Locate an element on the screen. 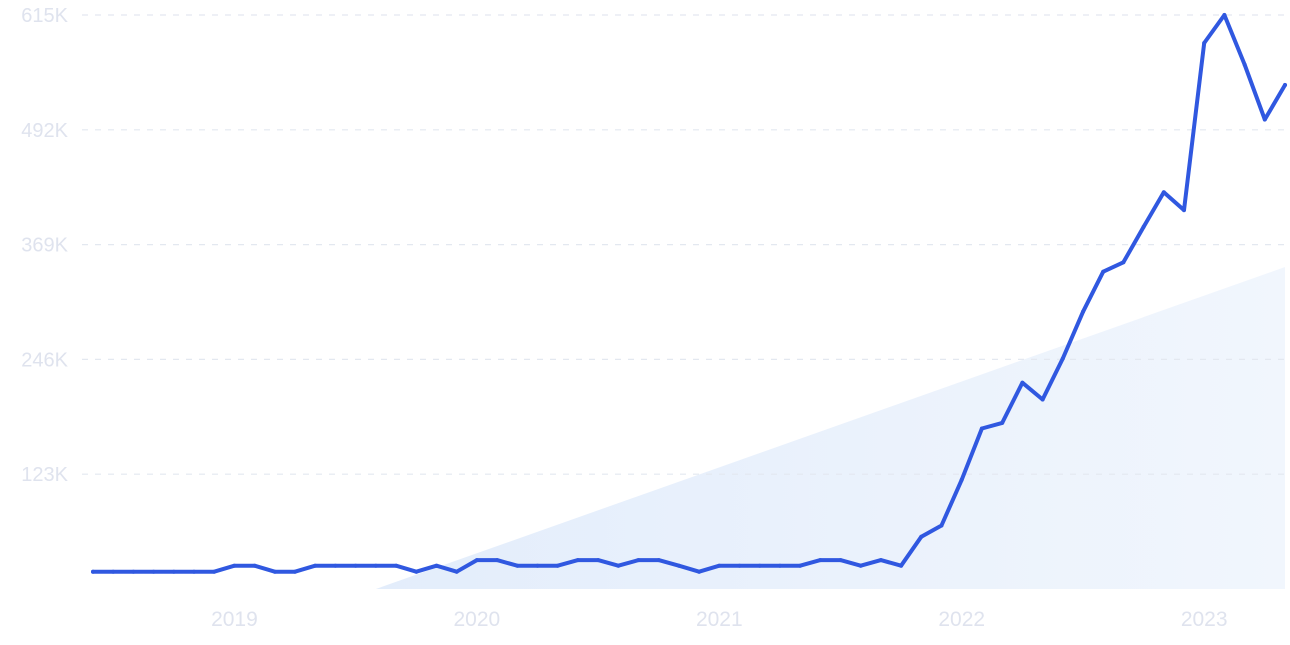 This screenshot has height=645, width=1290. x-tick-label: 2022 is located at coordinates (961, 619).